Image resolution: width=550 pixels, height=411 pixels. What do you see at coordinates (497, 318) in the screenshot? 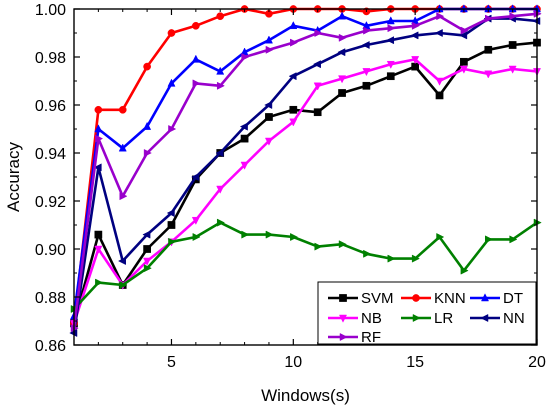
I see `legend-item-nn: NN` at bounding box center [497, 318].